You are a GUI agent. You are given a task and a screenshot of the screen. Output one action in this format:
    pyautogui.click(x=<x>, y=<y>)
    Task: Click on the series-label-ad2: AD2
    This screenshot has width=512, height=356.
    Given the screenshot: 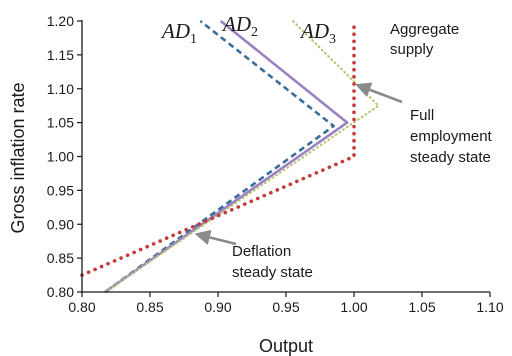 What is the action you would take?
    pyautogui.click(x=239, y=26)
    